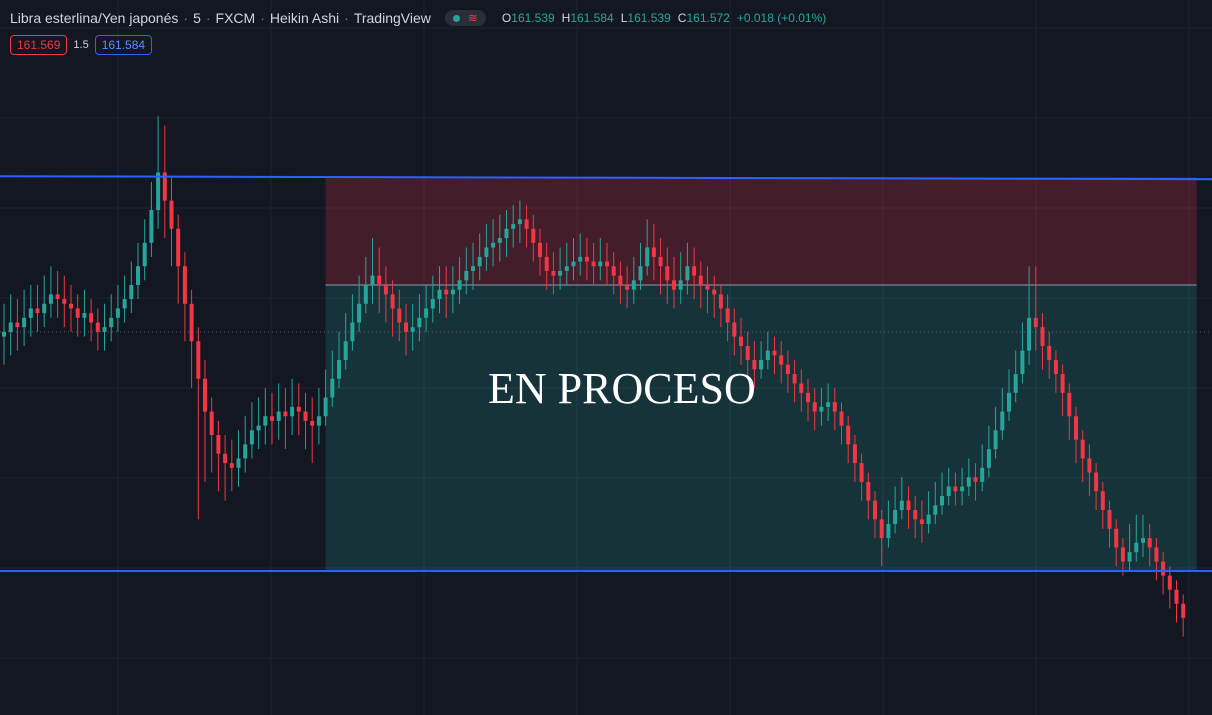 Image resolution: width=1212 pixels, height=715 pixels. What do you see at coordinates (304, 18) in the screenshot?
I see `chart-style-label: Heikin Ashi` at bounding box center [304, 18].